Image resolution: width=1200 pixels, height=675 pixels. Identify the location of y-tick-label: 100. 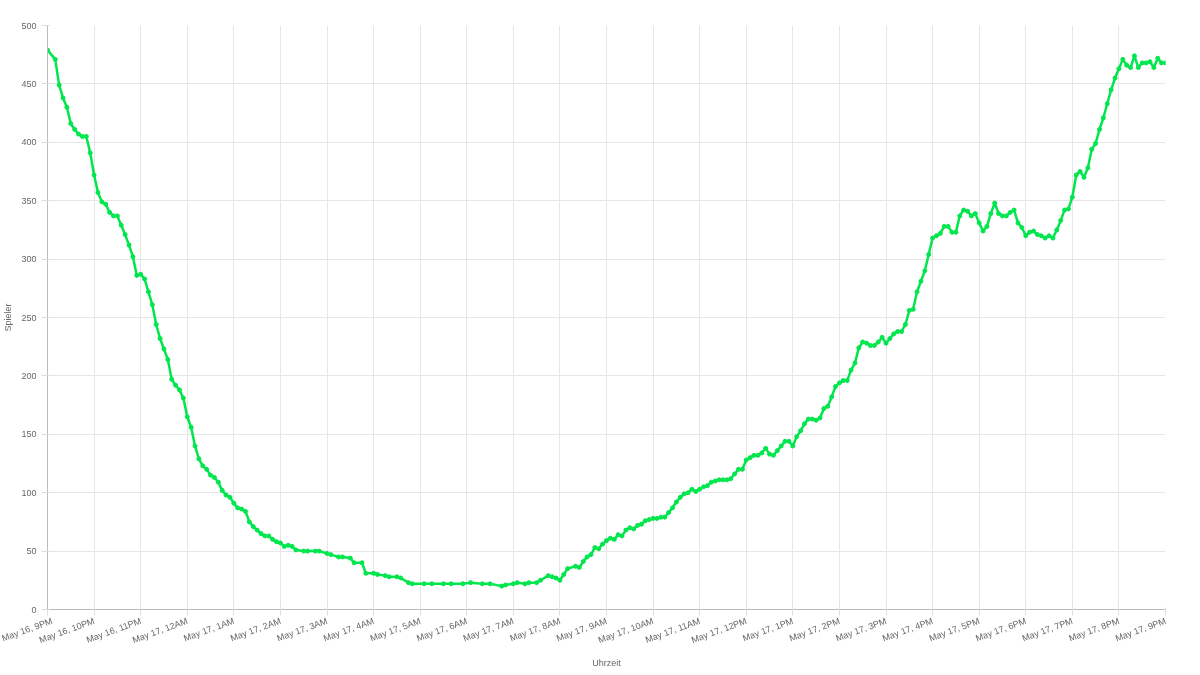
(29, 492).